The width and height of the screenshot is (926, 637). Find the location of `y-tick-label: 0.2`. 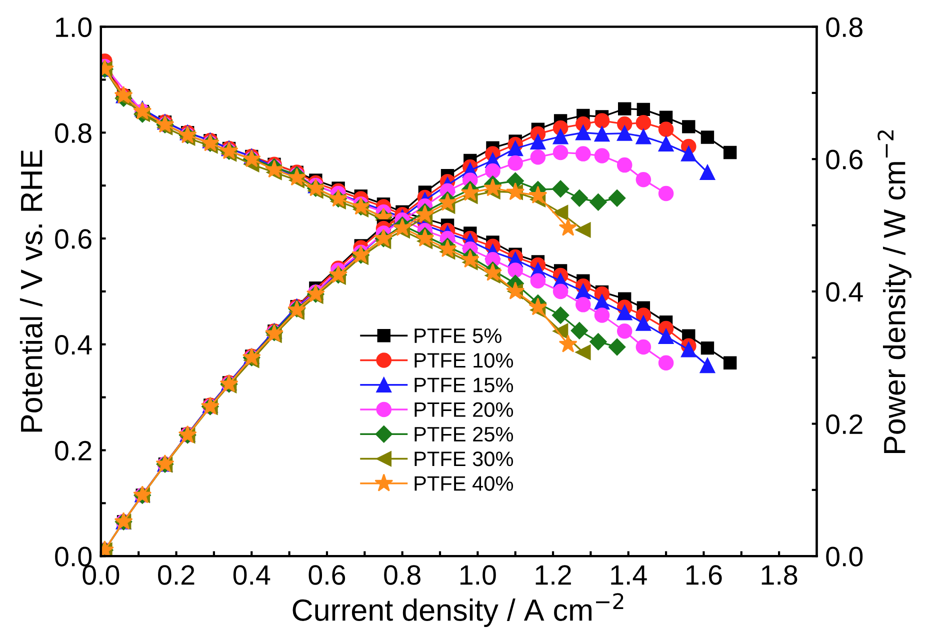

y-tick-label: 0.2 is located at coordinates (73, 450).